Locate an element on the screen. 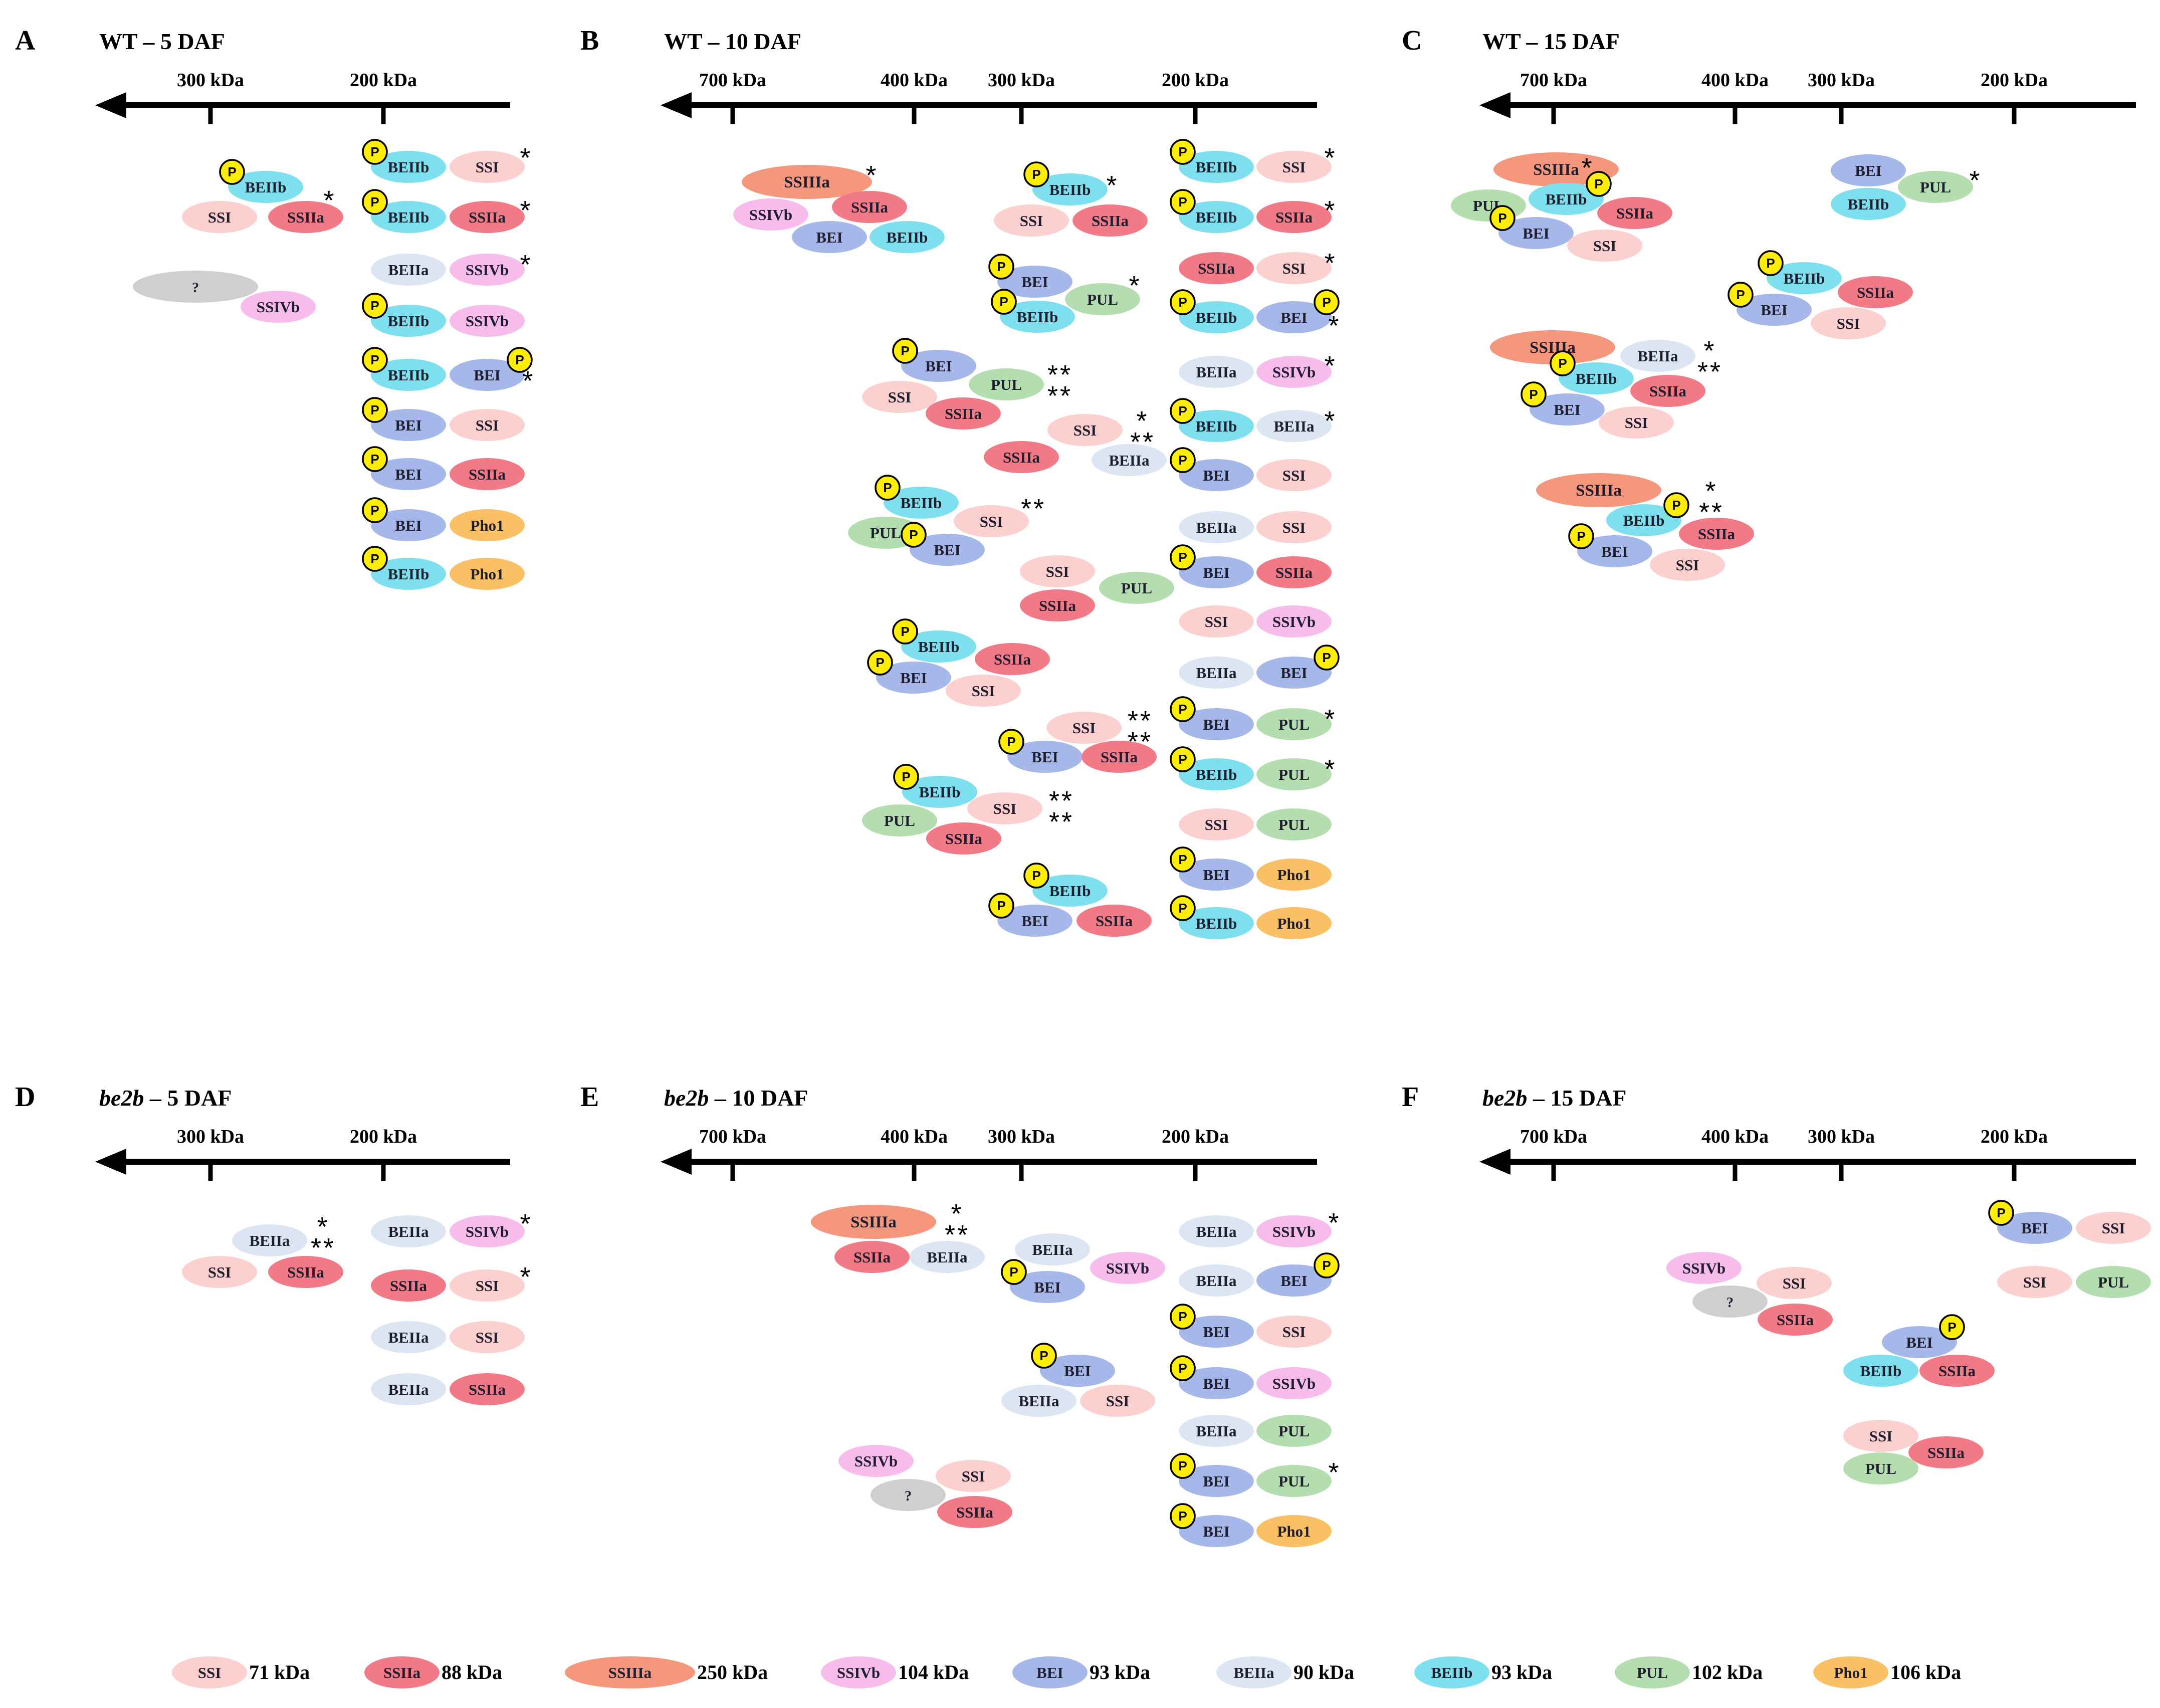  axis-tick-label: 400 kDa is located at coordinates (914, 80).